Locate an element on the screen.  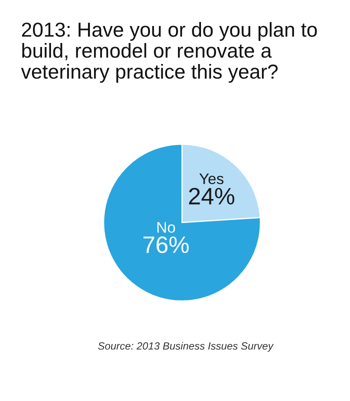
source-note: Source: 2013 Business Issues Survey is located at coordinates (186, 347).